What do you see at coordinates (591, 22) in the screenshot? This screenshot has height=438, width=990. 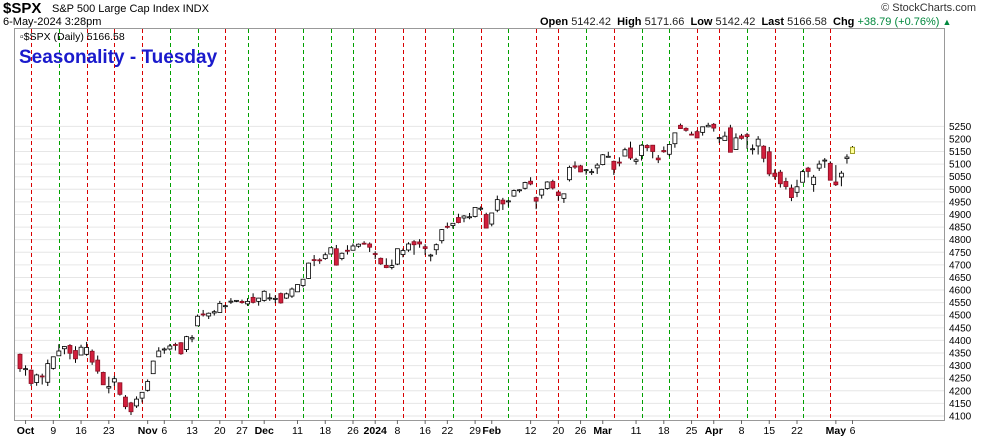 I see `open-value: 5142.42` at bounding box center [591, 22].